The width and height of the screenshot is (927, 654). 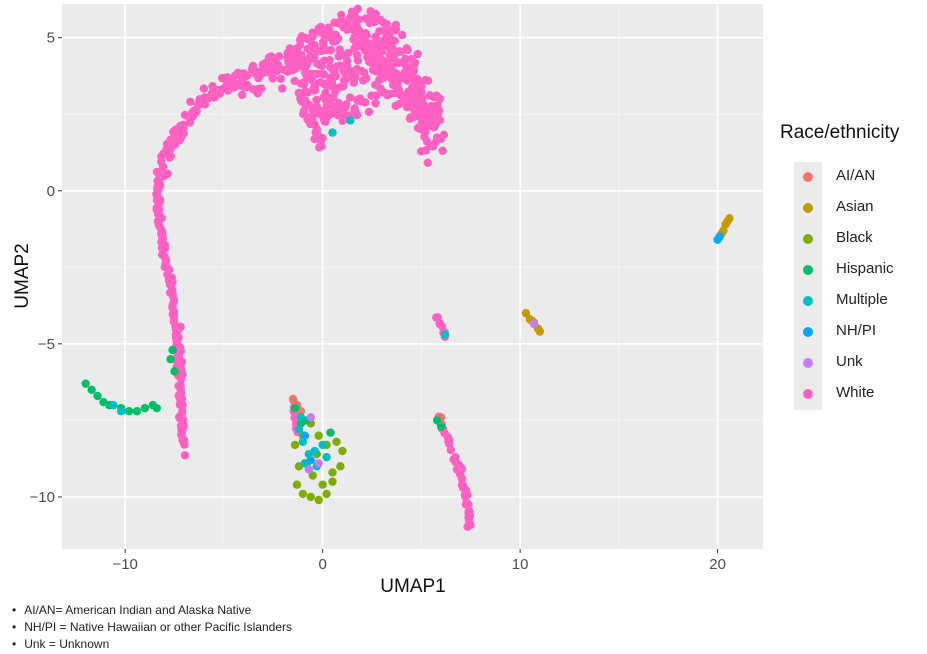 What do you see at coordinates (808, 394) in the screenshot?
I see `legend-swatch-white` at bounding box center [808, 394].